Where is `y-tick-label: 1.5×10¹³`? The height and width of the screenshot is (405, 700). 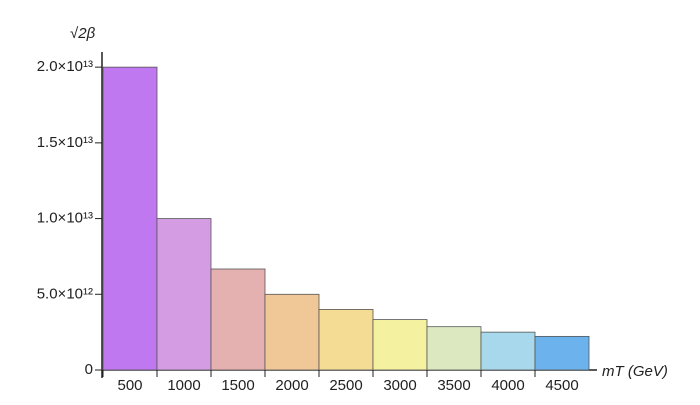 y-tick-label: 1.5×10¹³ is located at coordinates (65, 142).